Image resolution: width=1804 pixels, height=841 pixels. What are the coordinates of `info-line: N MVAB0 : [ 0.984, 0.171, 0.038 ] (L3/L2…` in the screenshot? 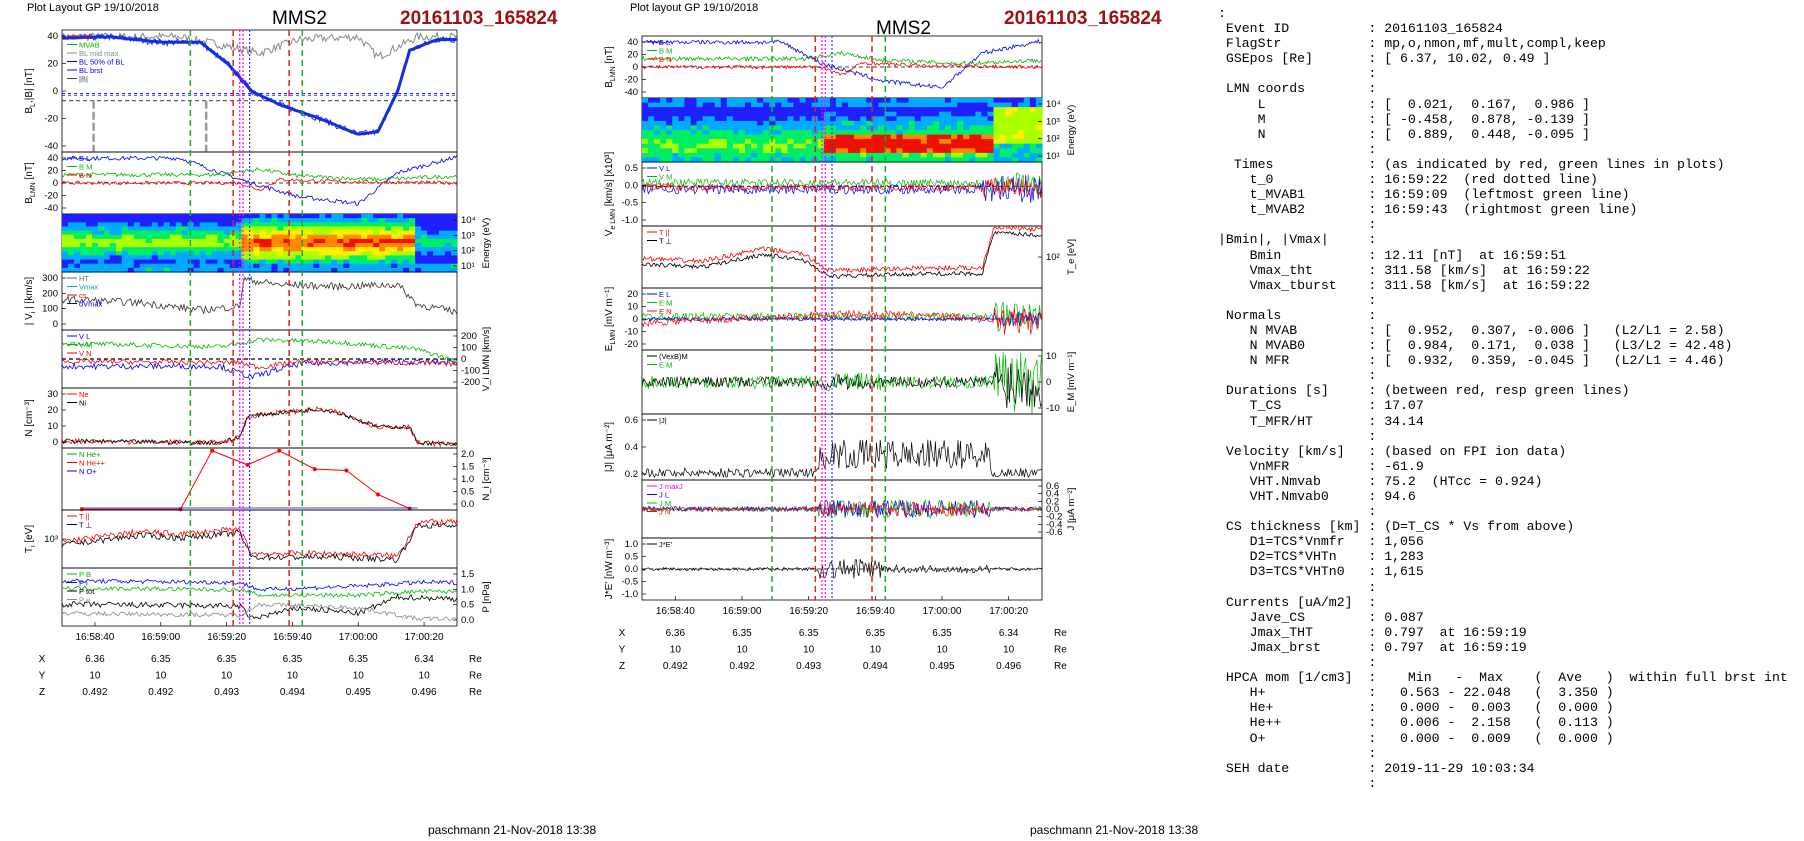 It's located at (1475, 346).